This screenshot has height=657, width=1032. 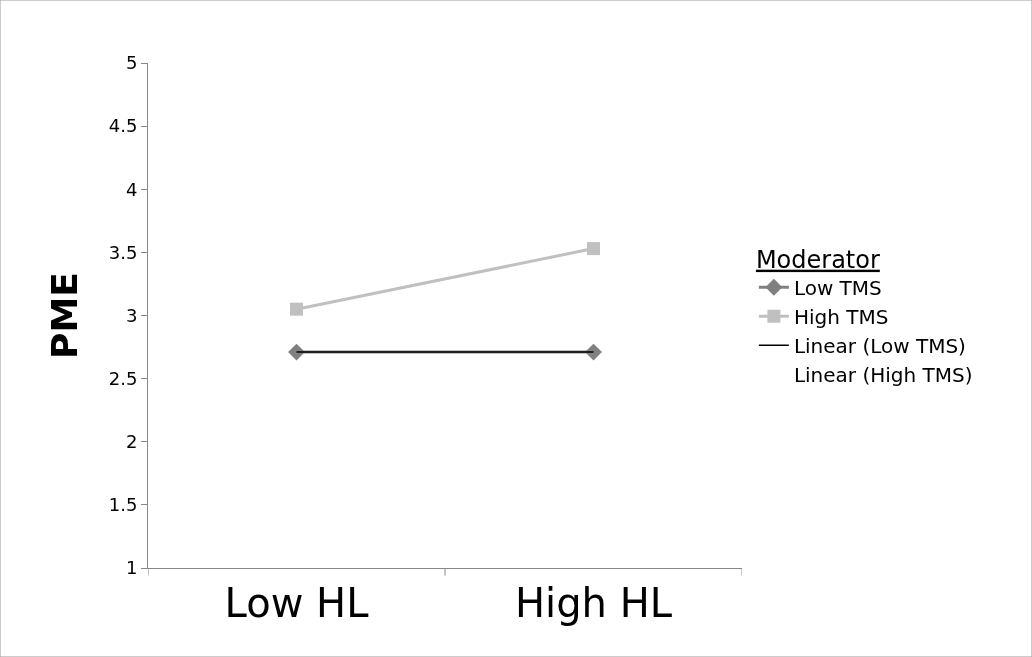 I want to click on x-tick-label: Low HL, so click(x=297, y=603).